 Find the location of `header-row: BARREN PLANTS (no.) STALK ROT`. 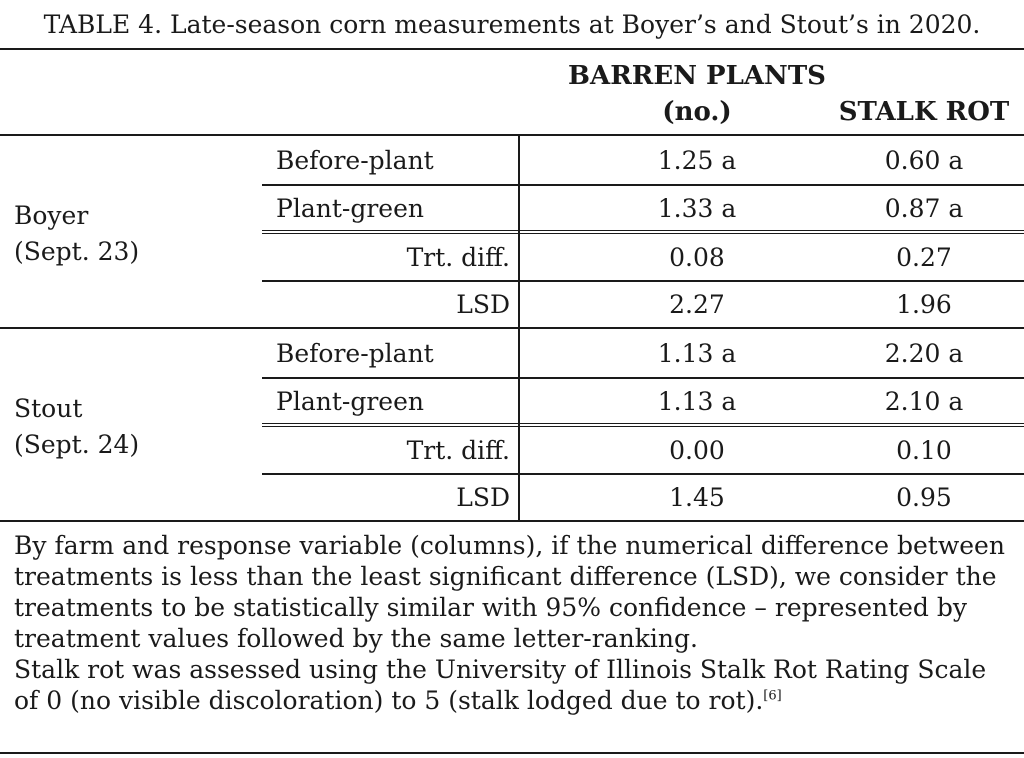

header-row: BARREN PLANTS (no.) STALK ROT is located at coordinates (512, 93).